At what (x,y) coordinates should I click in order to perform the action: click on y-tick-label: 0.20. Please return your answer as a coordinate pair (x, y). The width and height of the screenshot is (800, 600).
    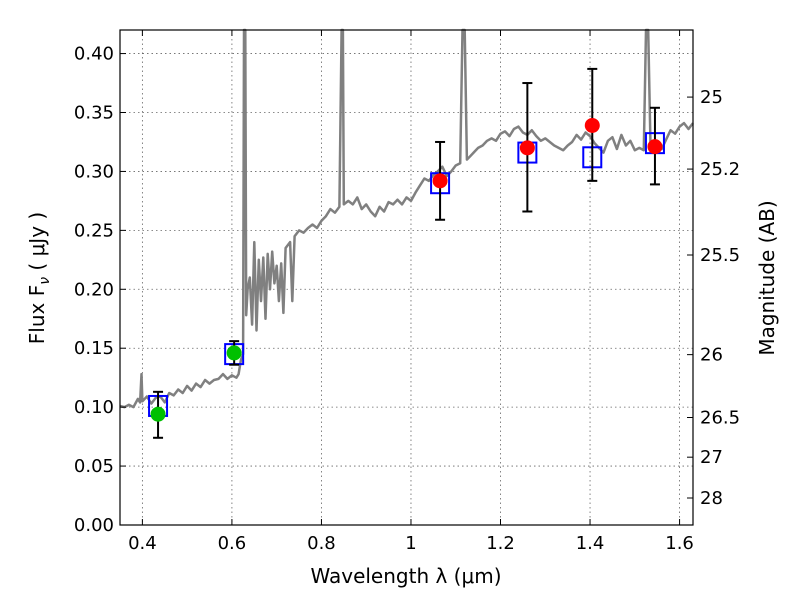
    Looking at the image, I should click on (94, 289).